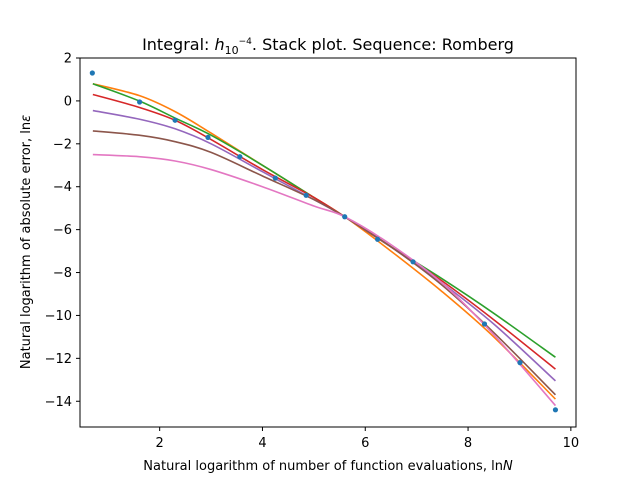 The height and width of the screenshot is (480, 640). I want to click on x-axis-ticks: 2 4 6 8 10, so click(368, 439).